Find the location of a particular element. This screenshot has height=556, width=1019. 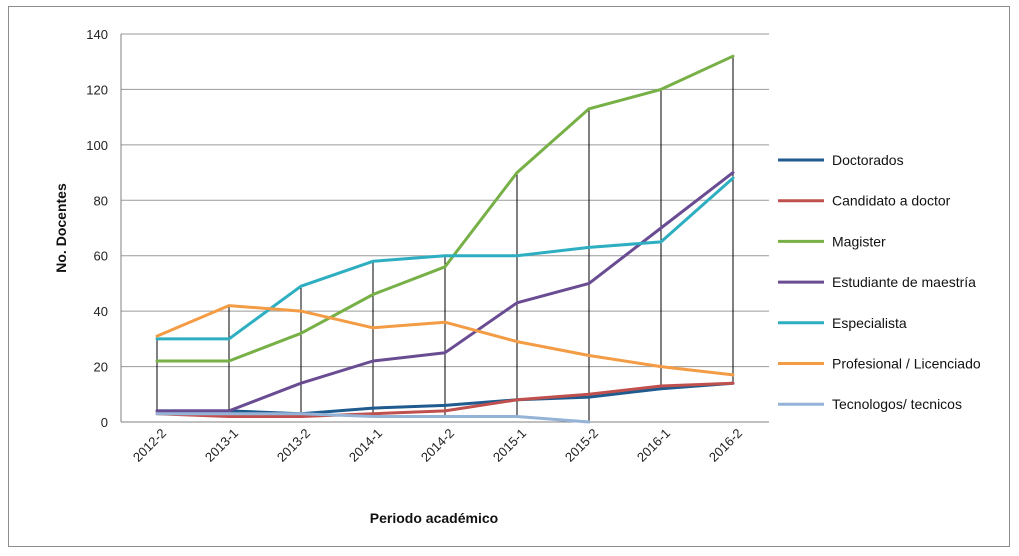

x-tick-label: 2014-1 is located at coordinates (365, 445).